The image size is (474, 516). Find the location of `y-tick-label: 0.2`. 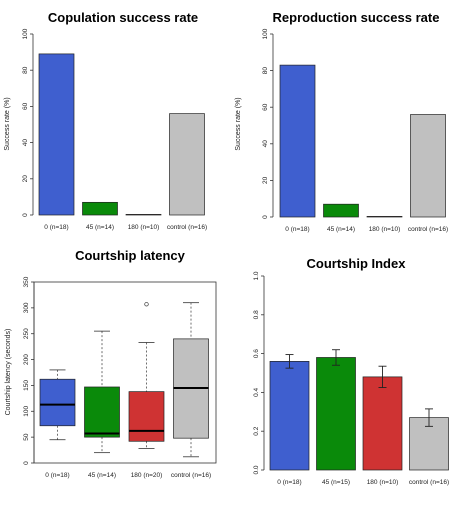

y-tick-label: 0.2 is located at coordinates (256, 430).